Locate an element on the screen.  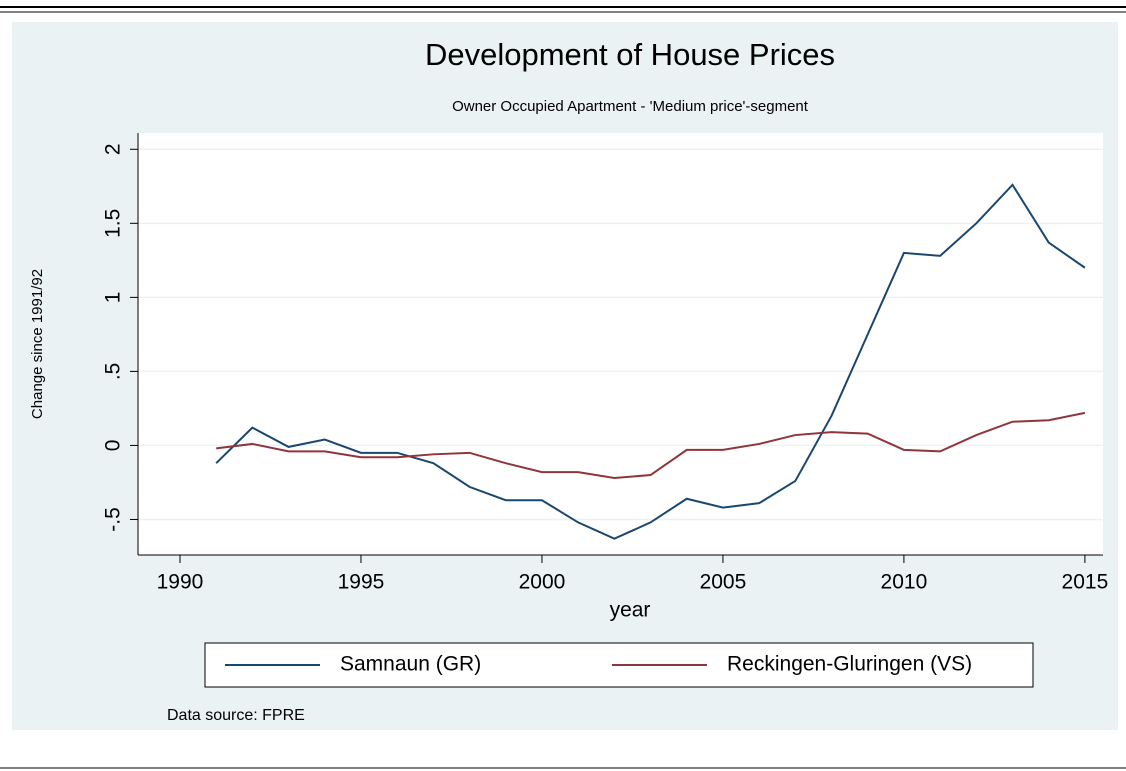
y-tick-label: 1 is located at coordinates (113, 298).